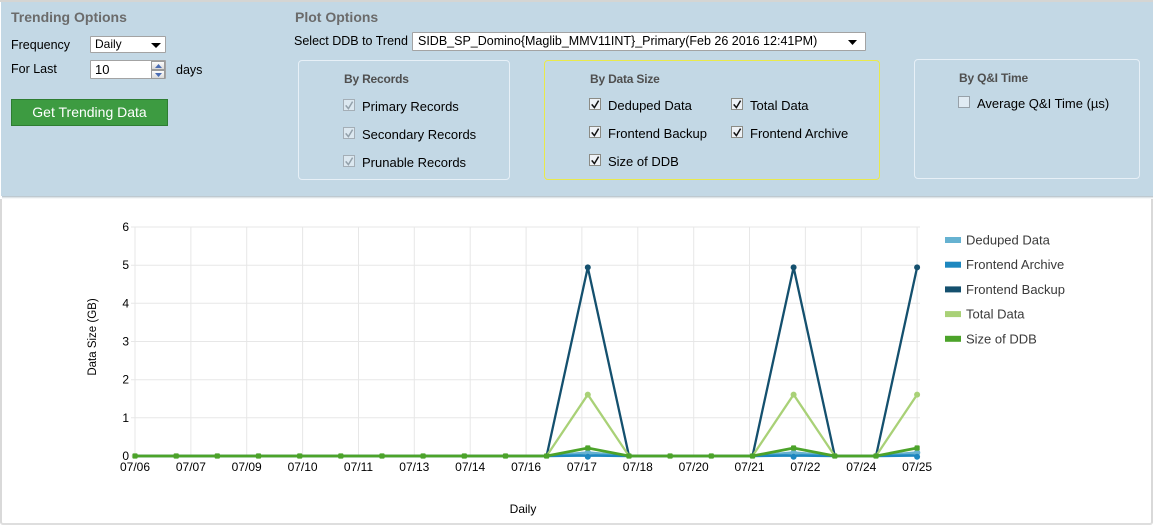  I want to click on svg-text: Total Data, so click(995, 314).